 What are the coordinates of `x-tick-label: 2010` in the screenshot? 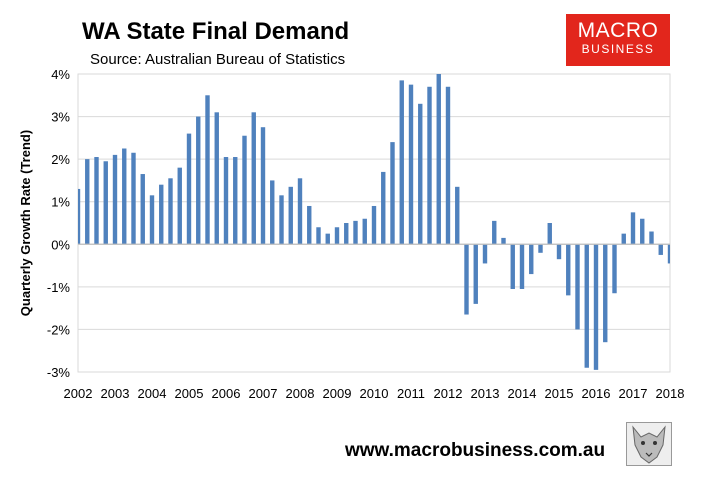 It's located at (374, 393).